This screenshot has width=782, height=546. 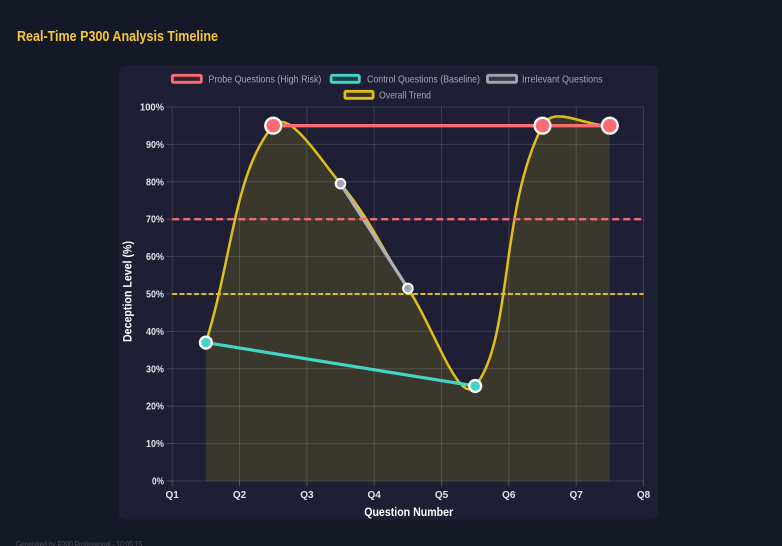 What do you see at coordinates (307, 495) in the screenshot?
I see `svg-text: Q3` at bounding box center [307, 495].